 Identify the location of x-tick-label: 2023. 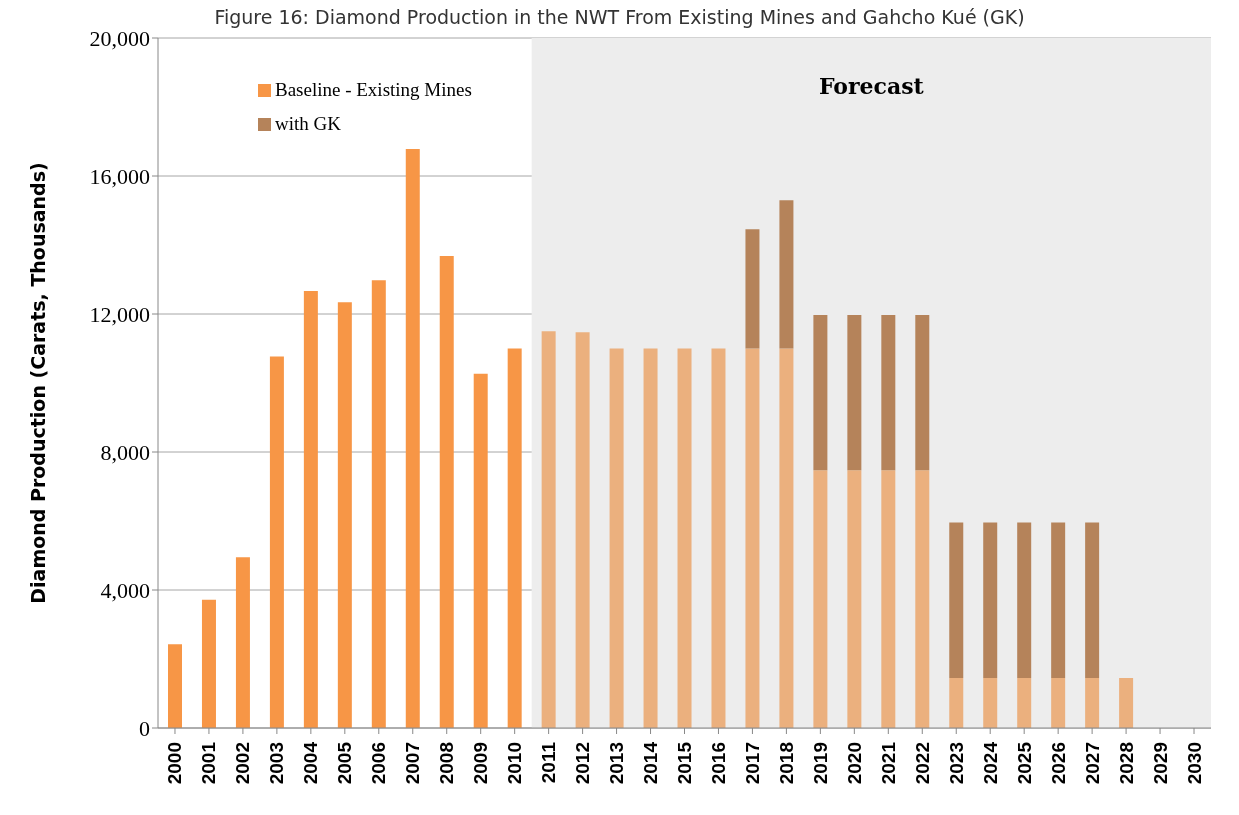
(956, 763).